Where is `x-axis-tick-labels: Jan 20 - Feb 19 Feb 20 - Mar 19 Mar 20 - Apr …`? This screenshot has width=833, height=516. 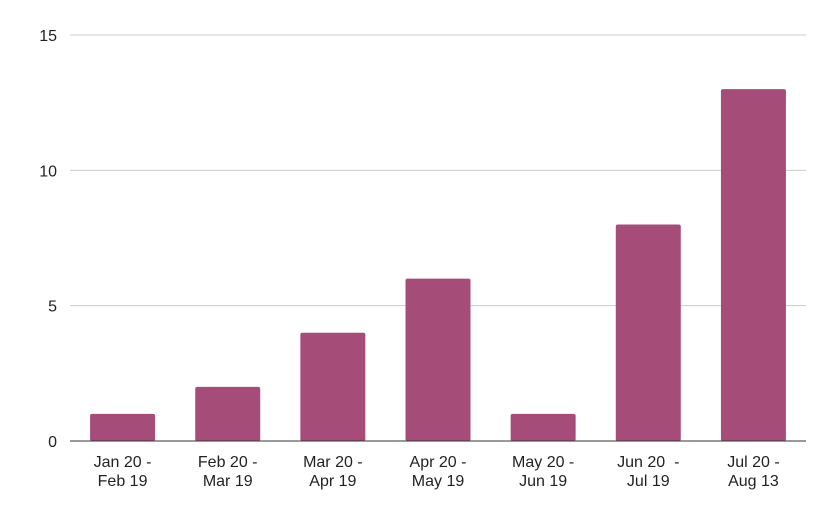 x-axis-tick-labels: Jan 20 - Feb 19 Feb 20 - Mar 19 Mar 20 - Apr … is located at coordinates (437, 472).